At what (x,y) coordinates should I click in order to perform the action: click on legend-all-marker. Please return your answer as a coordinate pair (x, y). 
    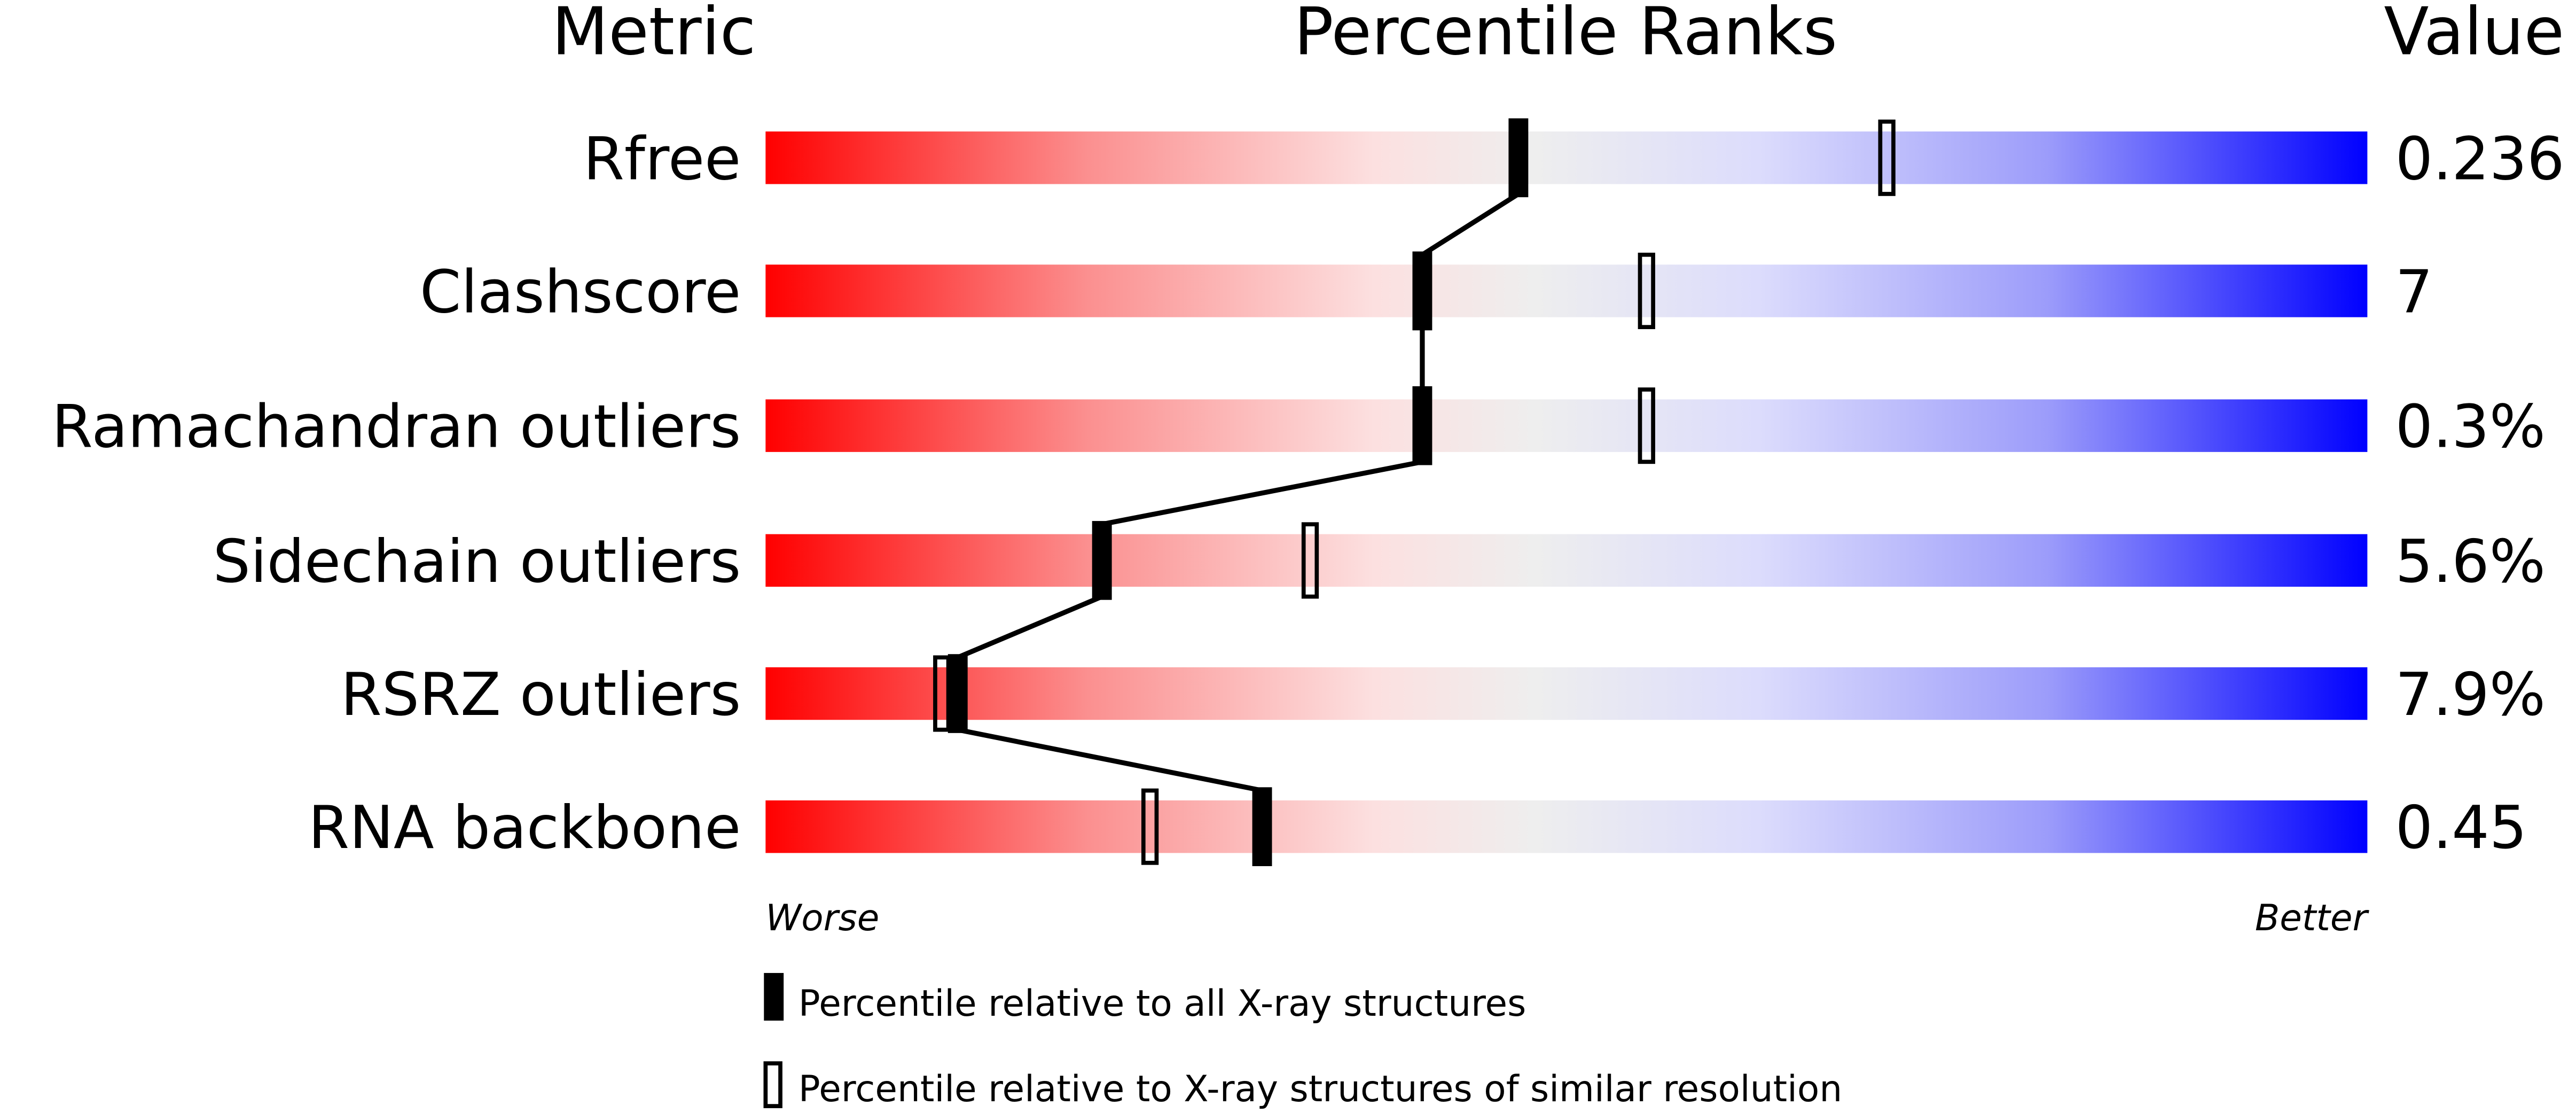
    Looking at the image, I should click on (774, 996).